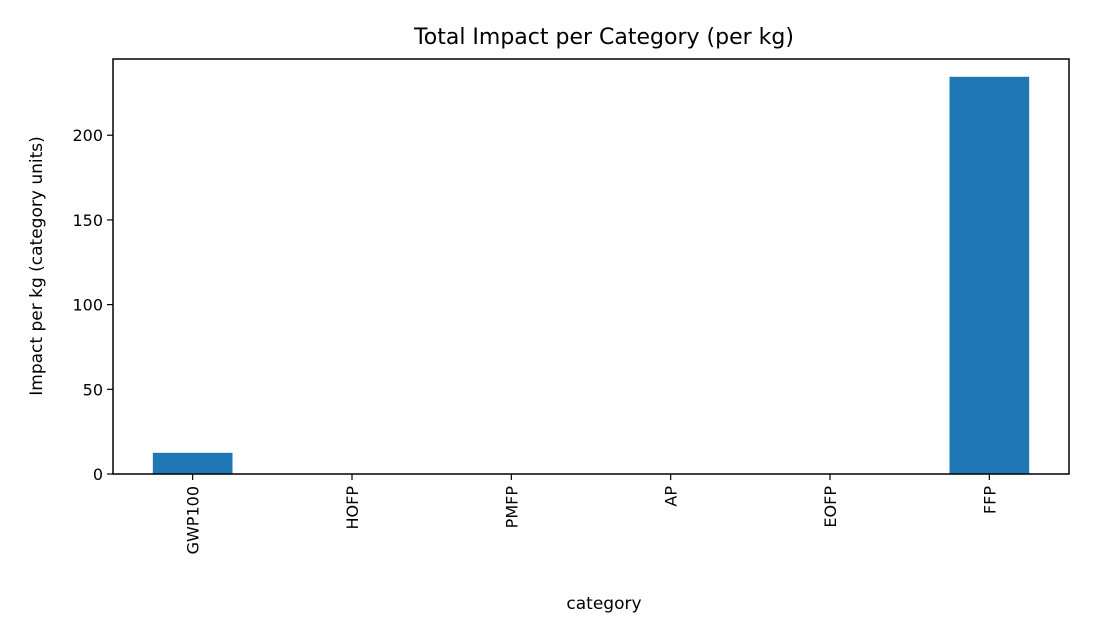  I want to click on y-tick-label: 50, so click(93, 389).